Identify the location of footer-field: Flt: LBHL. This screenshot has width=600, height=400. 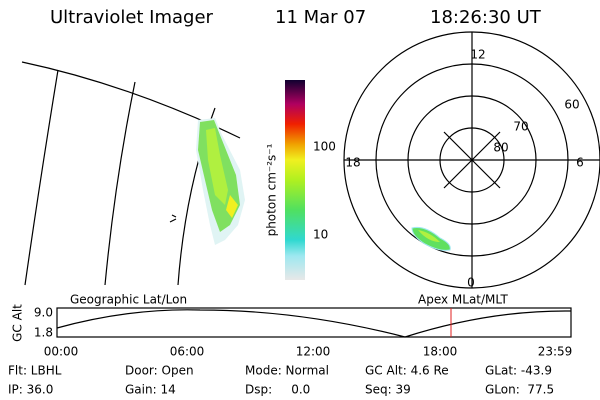
(35, 371).